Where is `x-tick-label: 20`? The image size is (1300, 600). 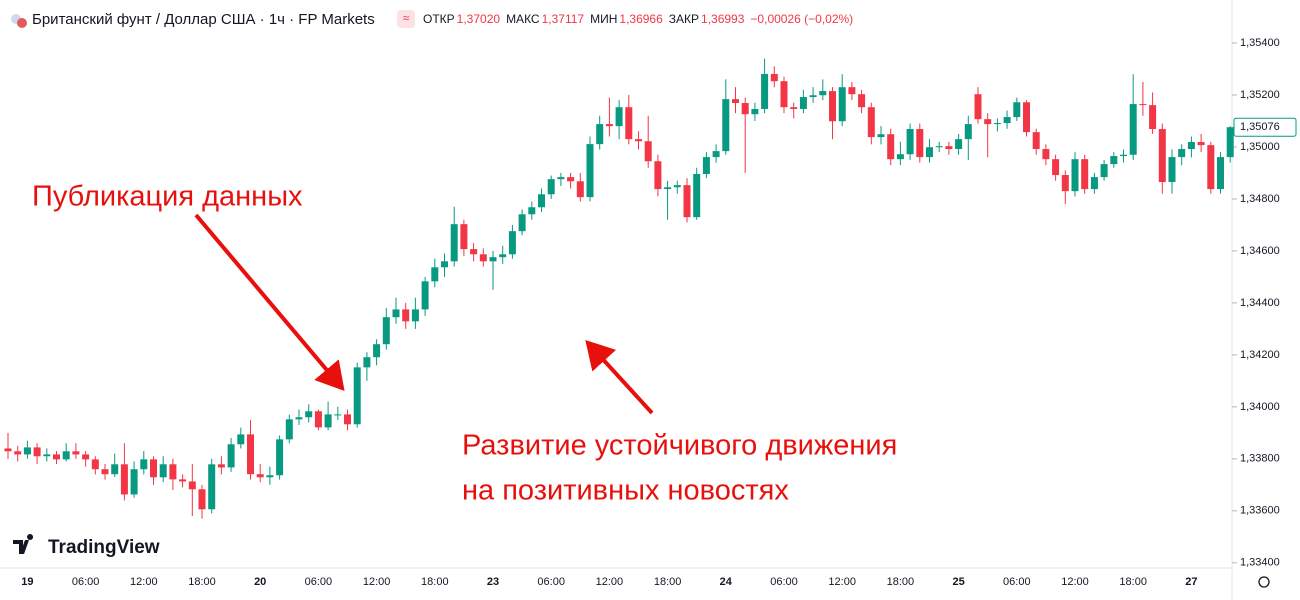
x-tick-label: 20 is located at coordinates (260, 582).